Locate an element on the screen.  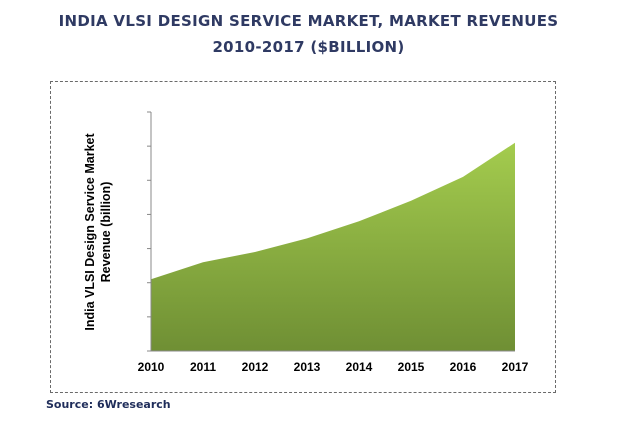
chart-title-line-2: 2010-2017 ($BILLION) is located at coordinates (308, 47).